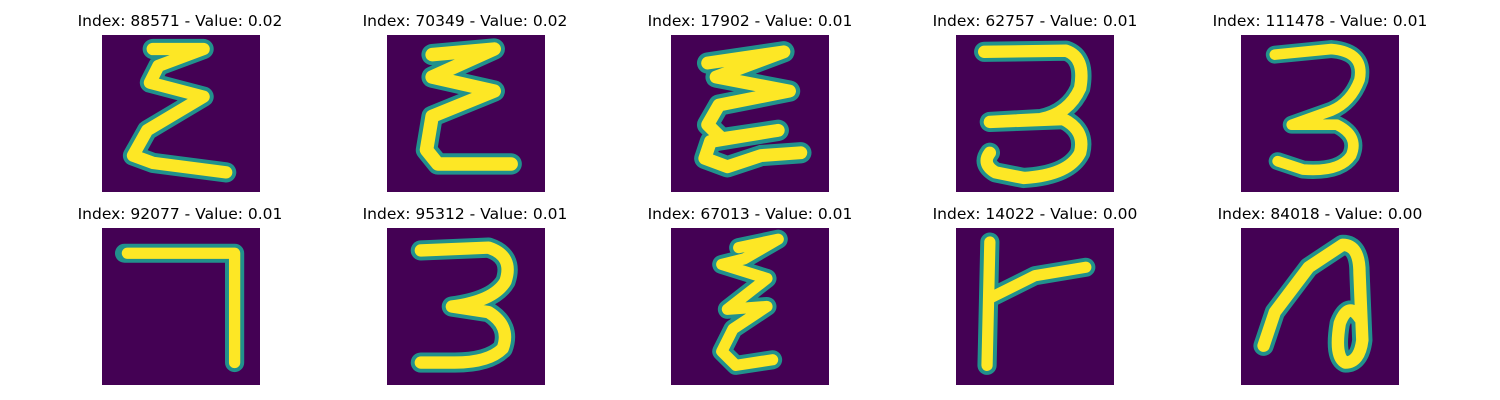 Image resolution: width=1500 pixels, height=400 pixels. I want to click on panel-4: Index: 111478 - Value: 0.01, so click(1320, 100).